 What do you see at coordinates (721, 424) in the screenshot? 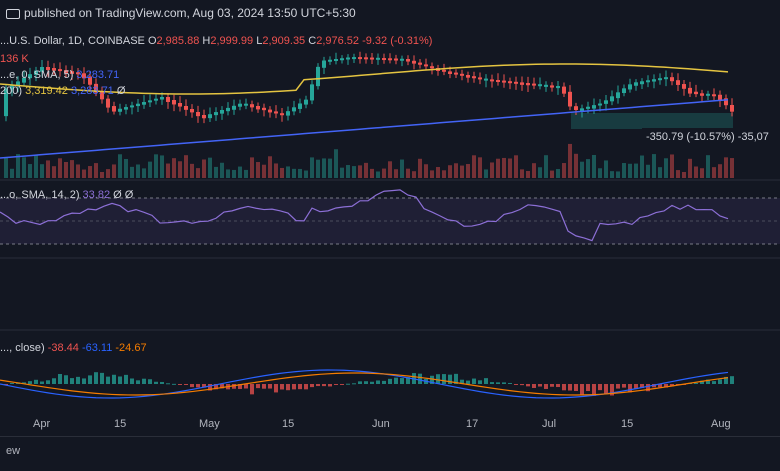
I see `axis-label-aug: Aug` at bounding box center [721, 424].